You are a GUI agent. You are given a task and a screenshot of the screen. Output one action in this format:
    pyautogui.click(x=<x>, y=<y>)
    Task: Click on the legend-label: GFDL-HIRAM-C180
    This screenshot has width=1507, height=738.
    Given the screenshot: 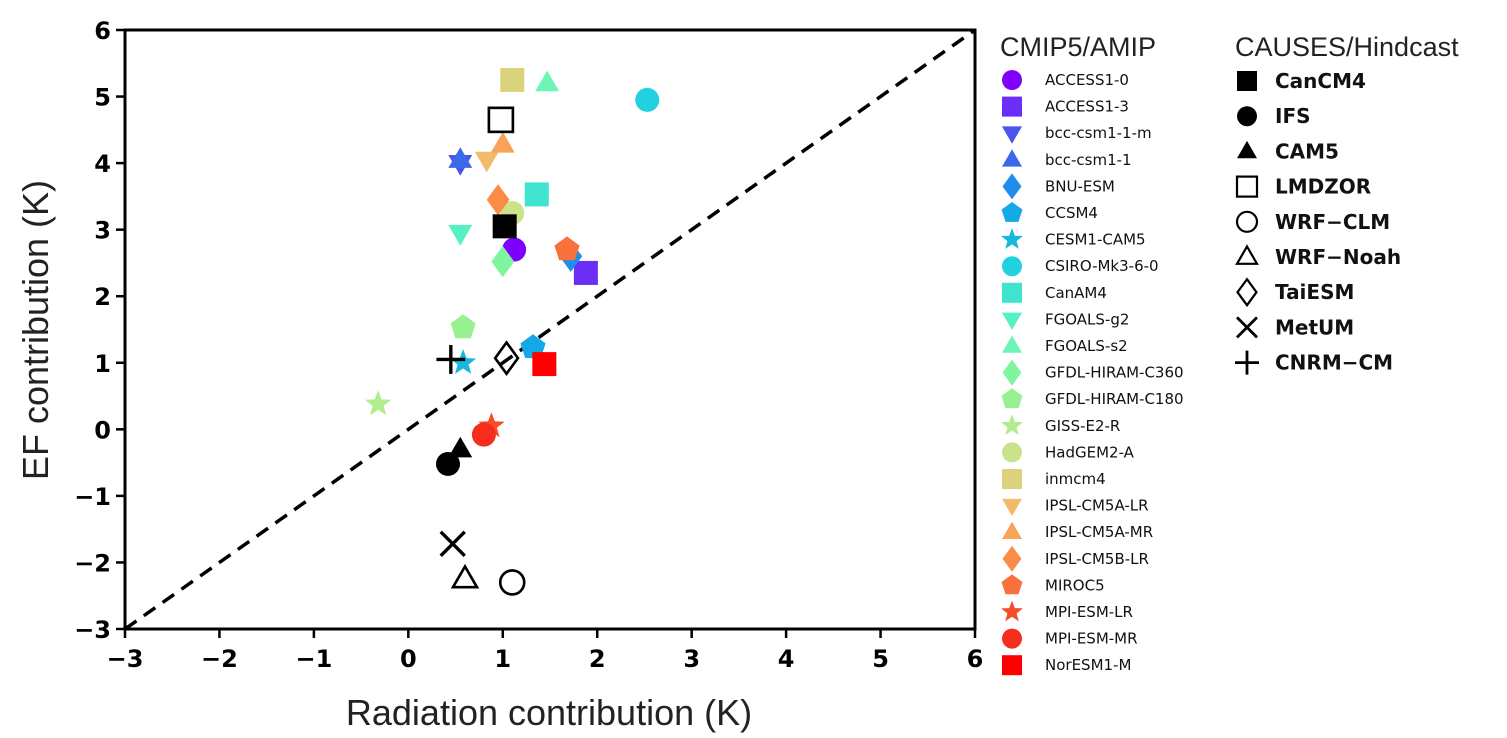 What is the action you would take?
    pyautogui.click(x=1114, y=399)
    